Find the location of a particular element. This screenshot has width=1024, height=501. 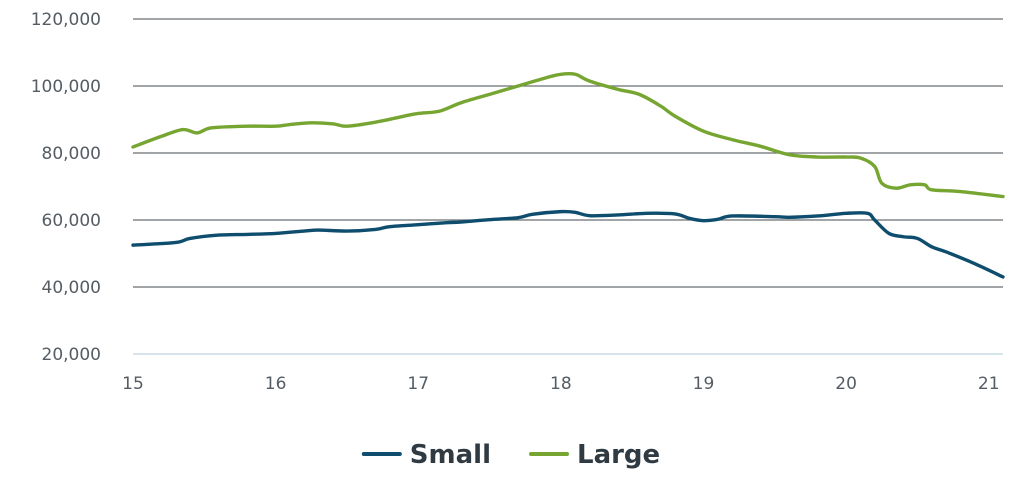

y-axis-tick-labels: 20,000 40,000 60,000 80,000 100,000 120,000 is located at coordinates (66, 187).